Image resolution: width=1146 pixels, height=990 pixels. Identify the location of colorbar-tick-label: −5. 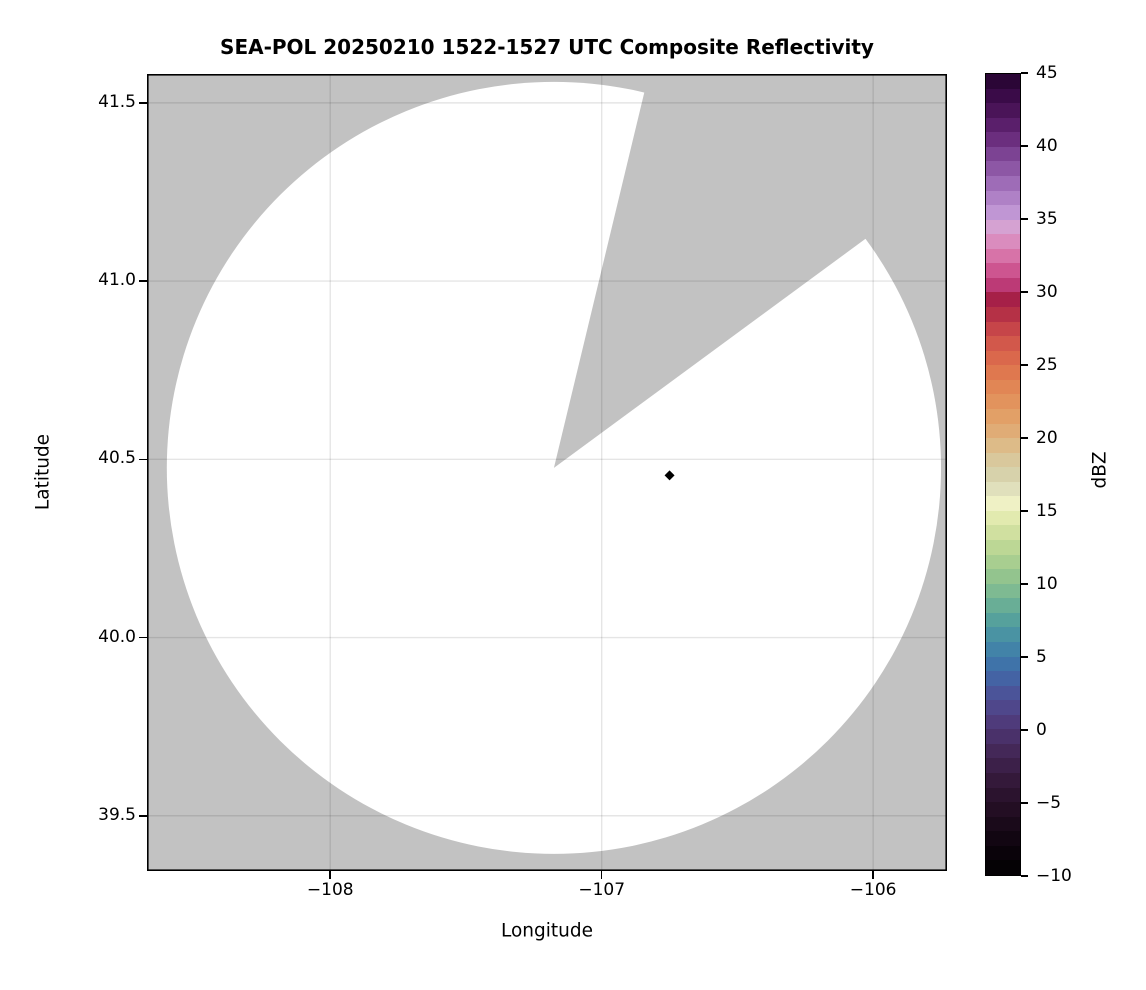
(1049, 803).